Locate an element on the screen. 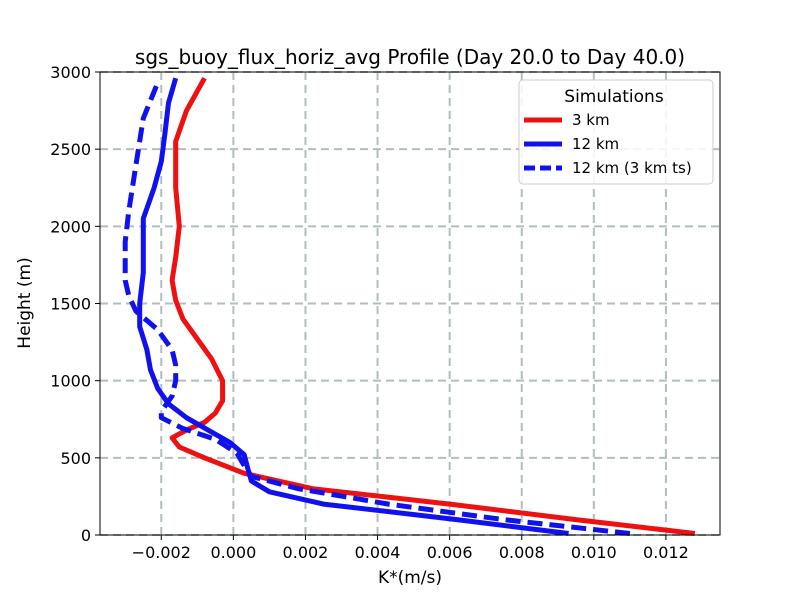 Image resolution: width=800 pixels, height=600 pixels. legend-box is located at coordinates (616, 132).